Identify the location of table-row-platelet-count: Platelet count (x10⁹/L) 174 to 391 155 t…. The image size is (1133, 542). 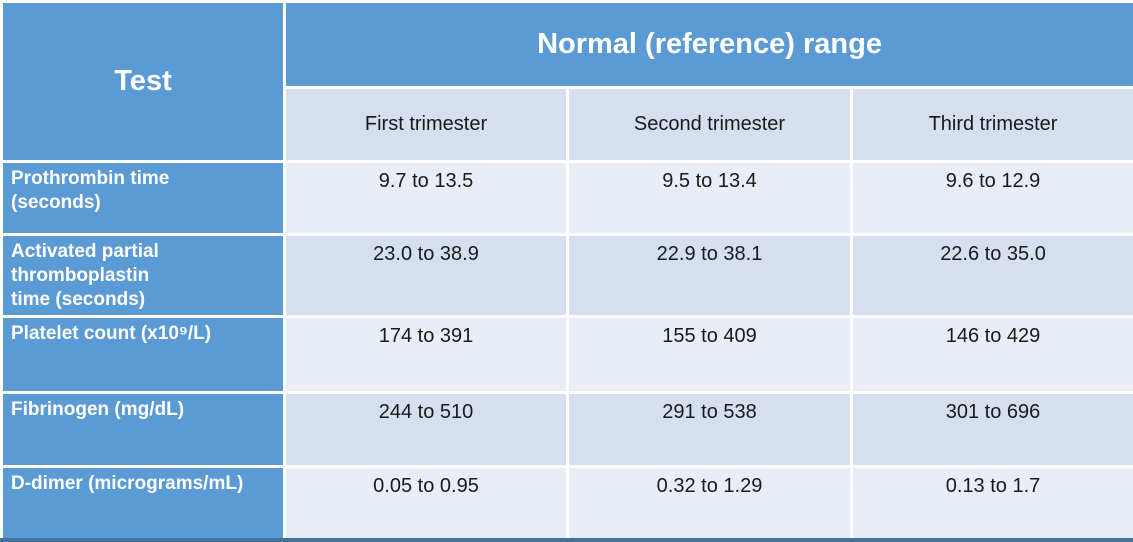
(566, 355).